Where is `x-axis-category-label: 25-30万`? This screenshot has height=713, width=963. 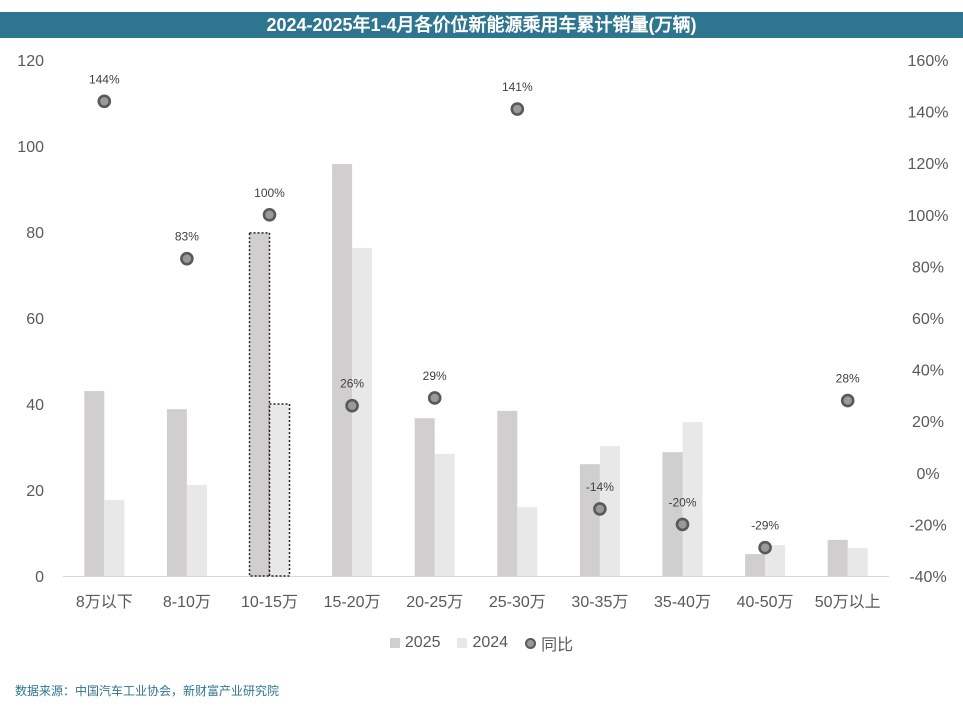
x-axis-category-label: 25-30万 is located at coordinates (517, 602).